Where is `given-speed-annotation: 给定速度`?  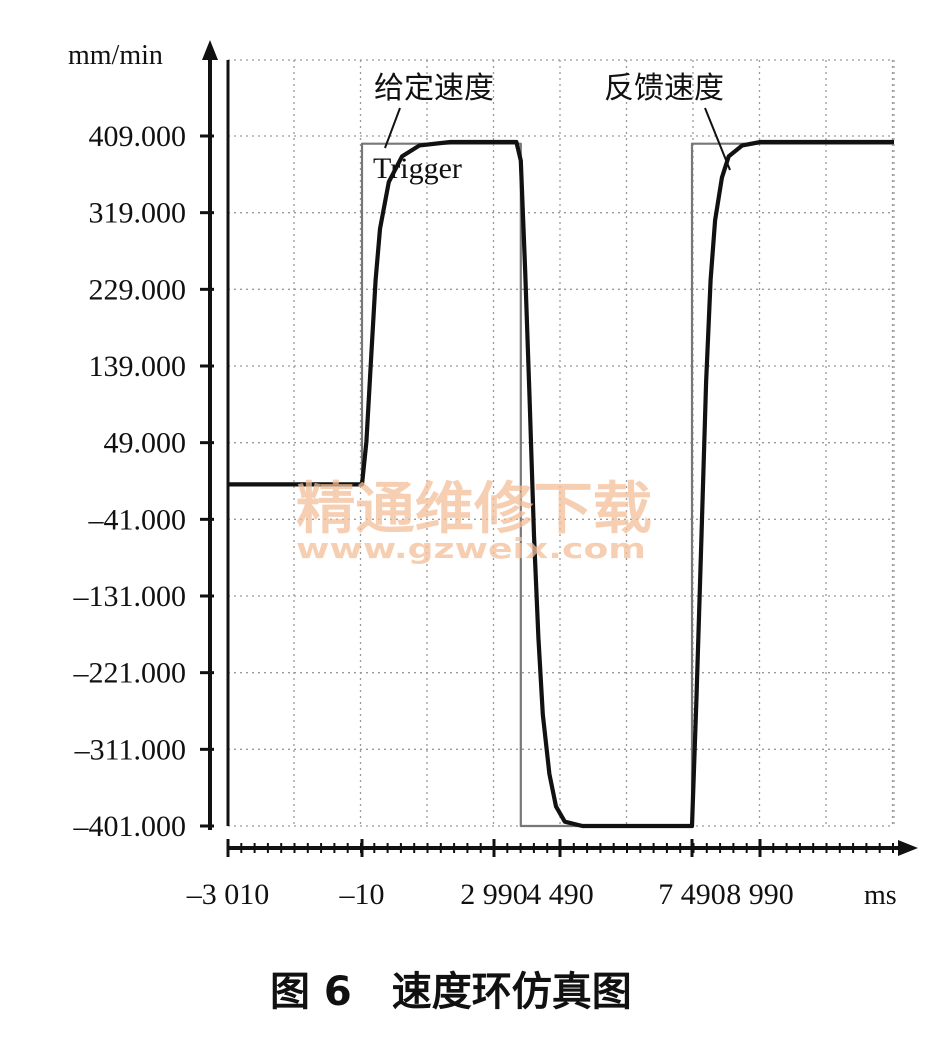
given-speed-annotation: 给定速度 is located at coordinates (434, 88).